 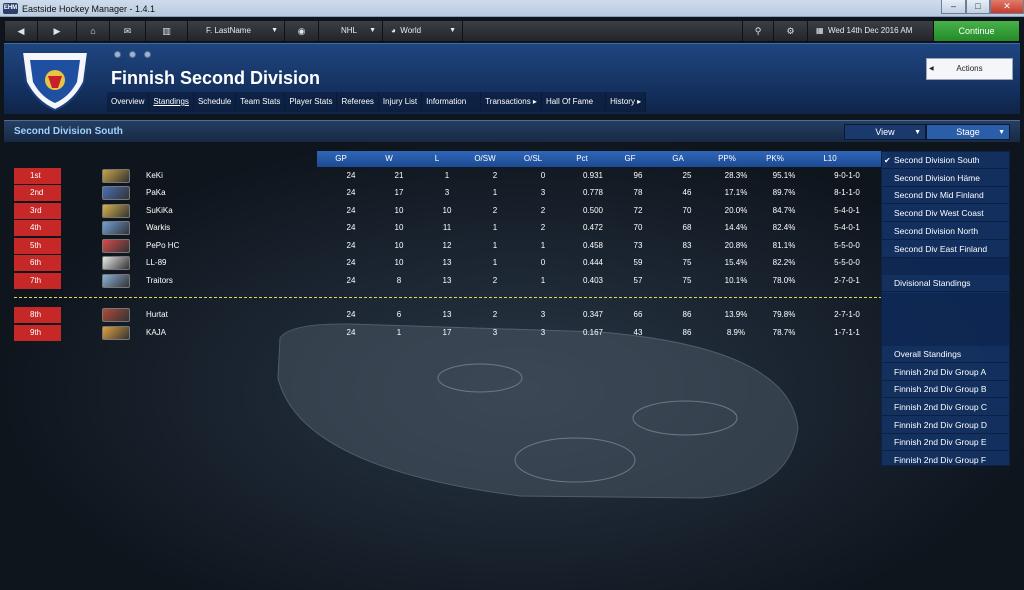 I want to click on manager-dropdown: F. LastName ▼, so click(x=236, y=31).